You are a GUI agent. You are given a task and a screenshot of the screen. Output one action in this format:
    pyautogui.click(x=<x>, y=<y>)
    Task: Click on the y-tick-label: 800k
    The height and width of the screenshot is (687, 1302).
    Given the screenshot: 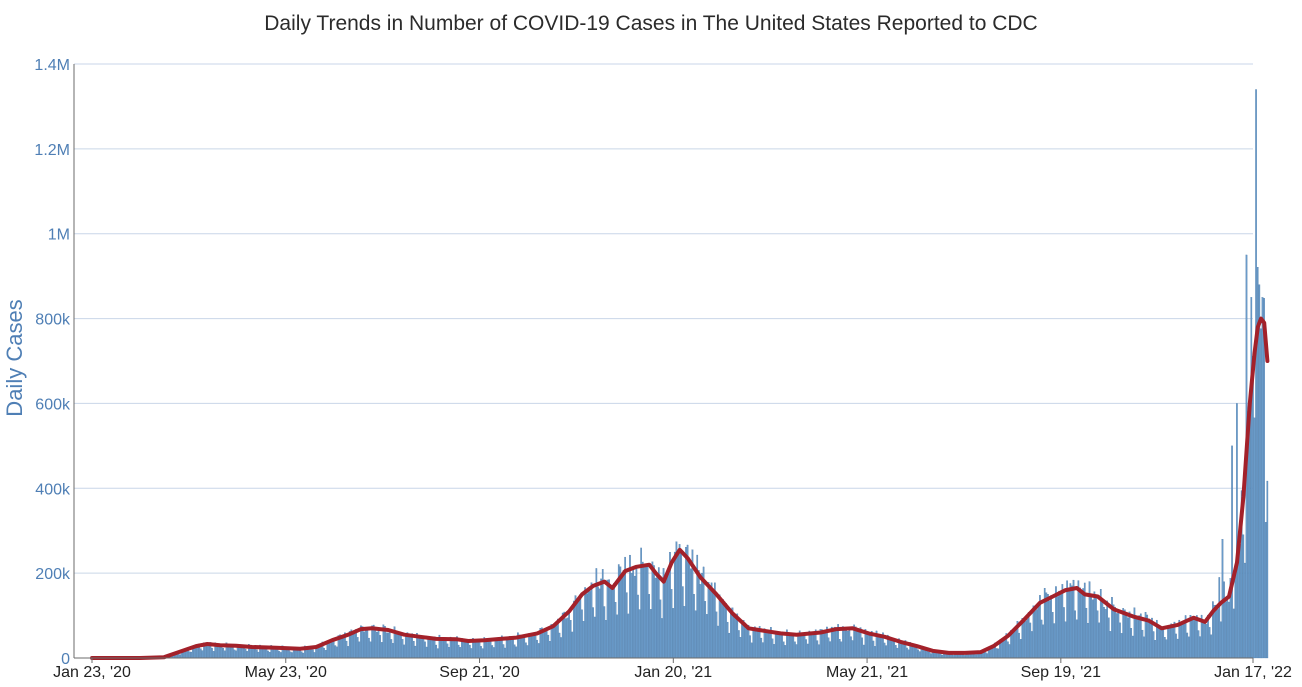 What is the action you would take?
    pyautogui.click(x=53, y=320)
    